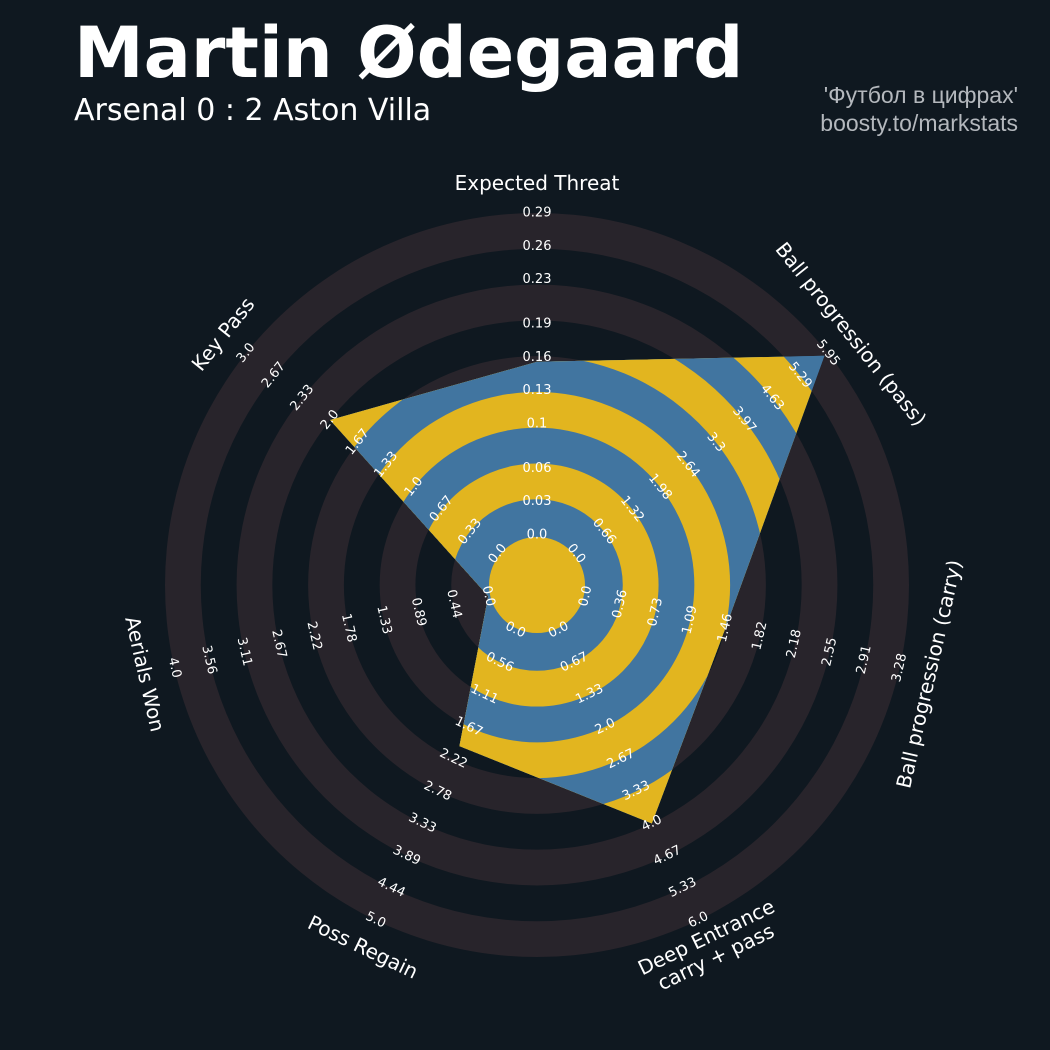 This screenshot has width=1050, height=1050. I want to click on tick-label: 0.26, so click(537, 246).